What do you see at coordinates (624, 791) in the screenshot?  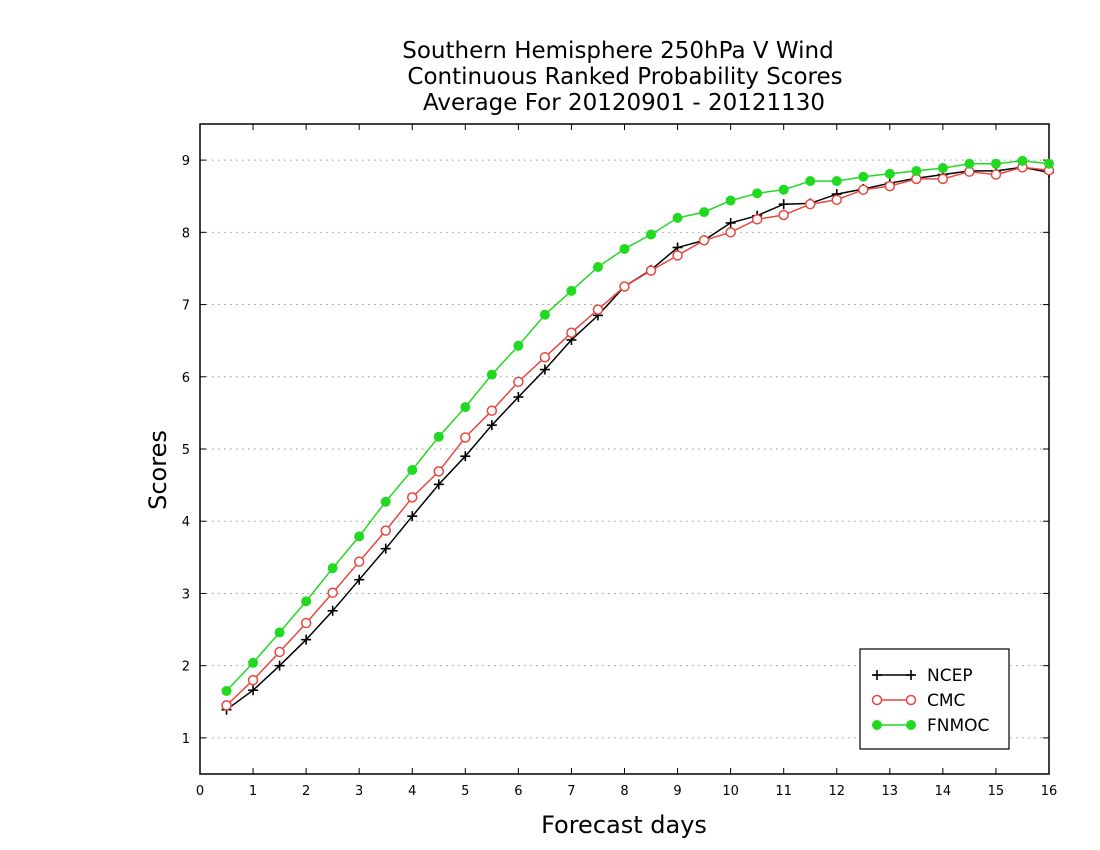 I see `x-tick-label: 8` at bounding box center [624, 791].